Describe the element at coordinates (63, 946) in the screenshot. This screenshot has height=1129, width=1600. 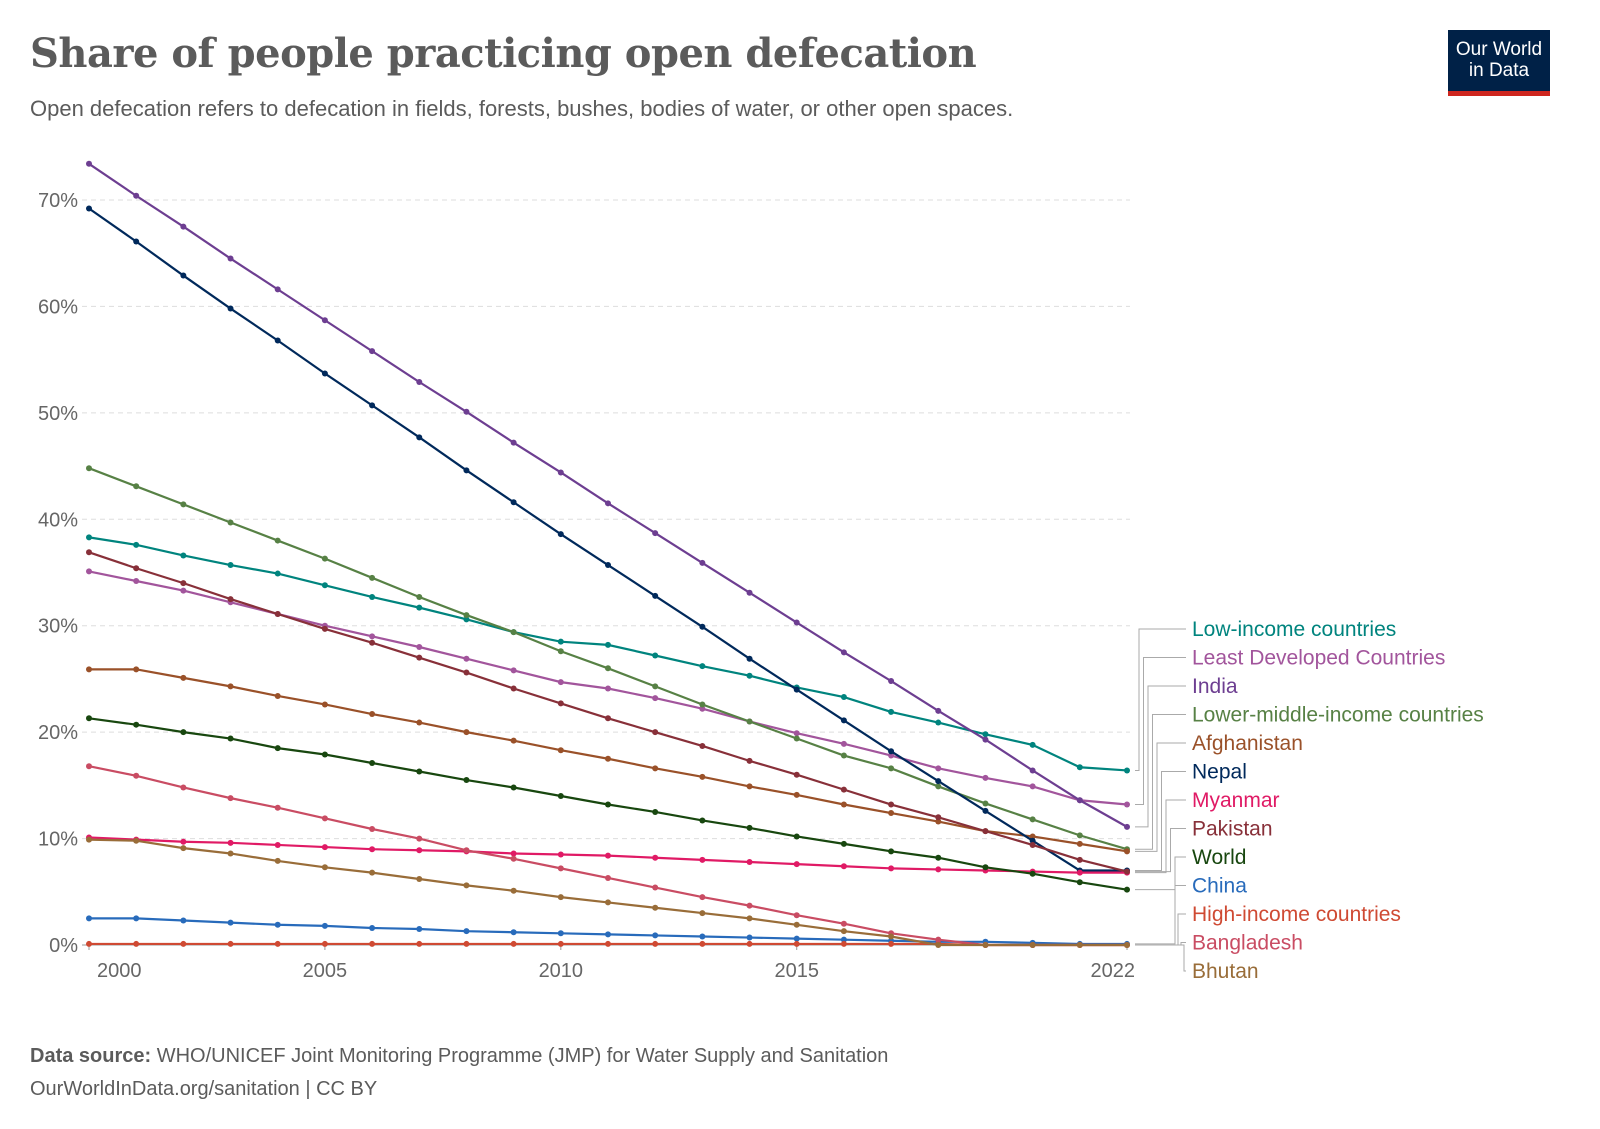
I see `y-tick-label: 0%` at that location.